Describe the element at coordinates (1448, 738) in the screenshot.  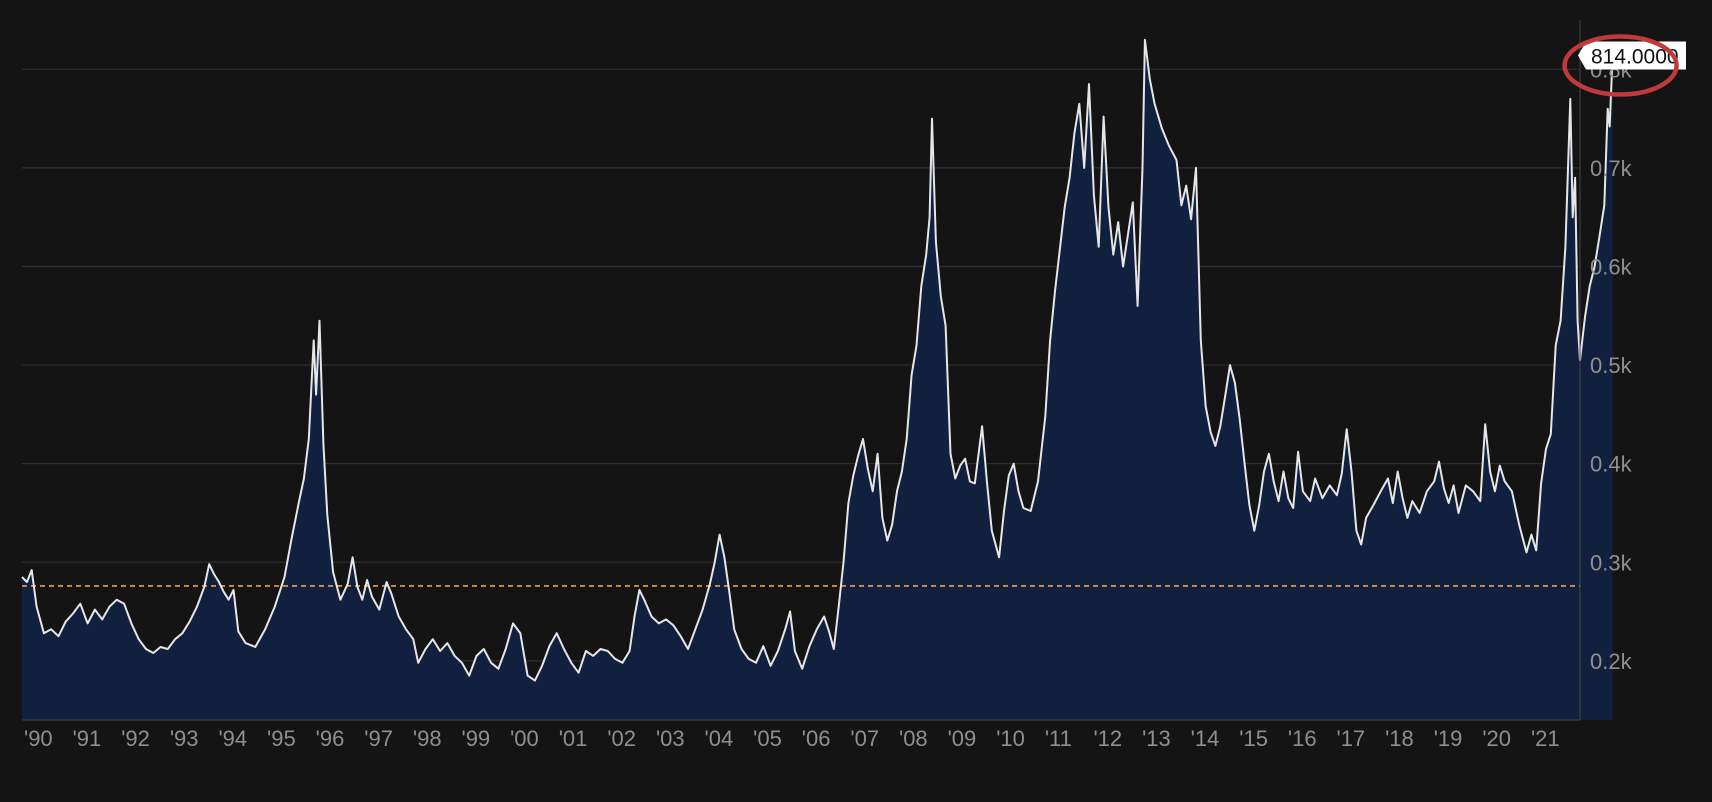
I see `x-tick-label: '19` at that location.